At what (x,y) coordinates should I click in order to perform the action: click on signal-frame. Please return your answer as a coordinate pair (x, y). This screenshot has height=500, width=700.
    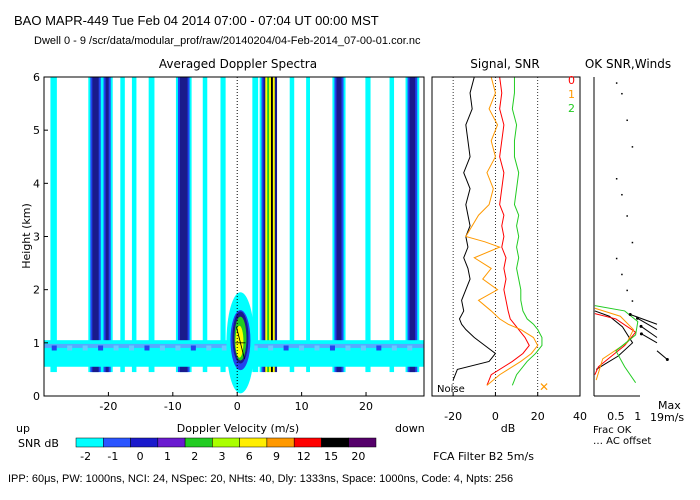
    Looking at the image, I should click on (506, 236).